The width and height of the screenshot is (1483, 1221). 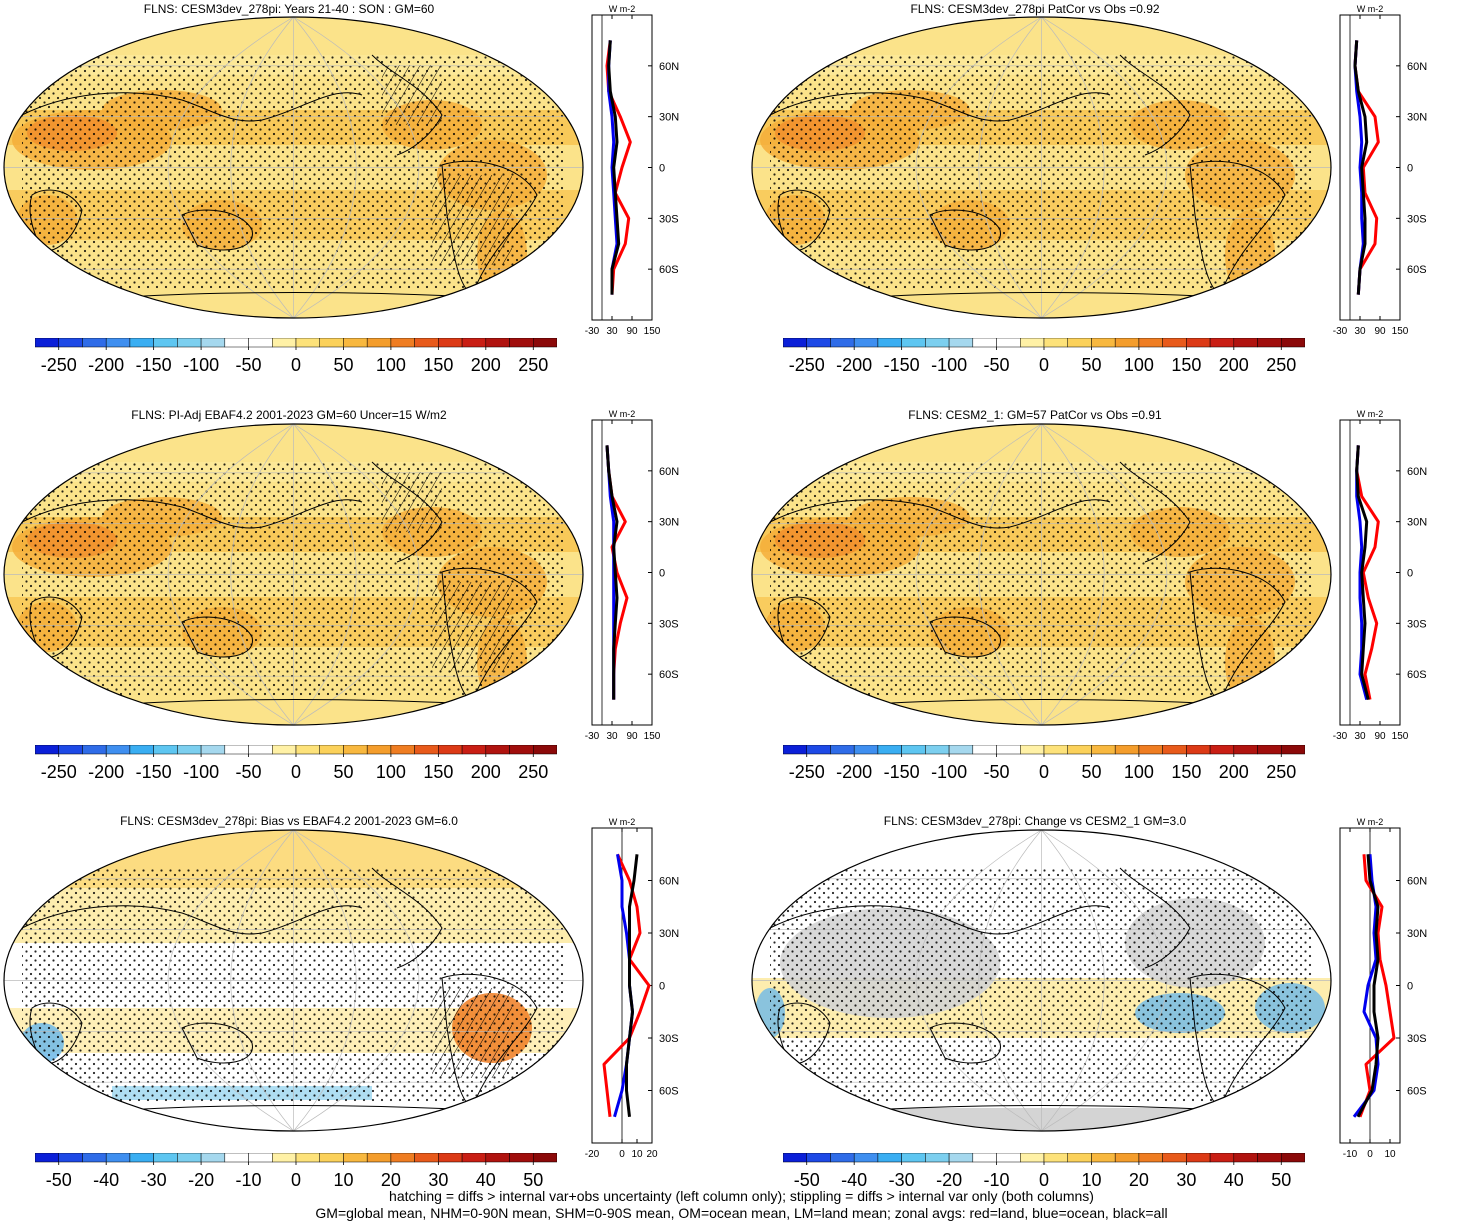 I want to click on colorbar-tick-label: 100, so click(x=1139, y=365).